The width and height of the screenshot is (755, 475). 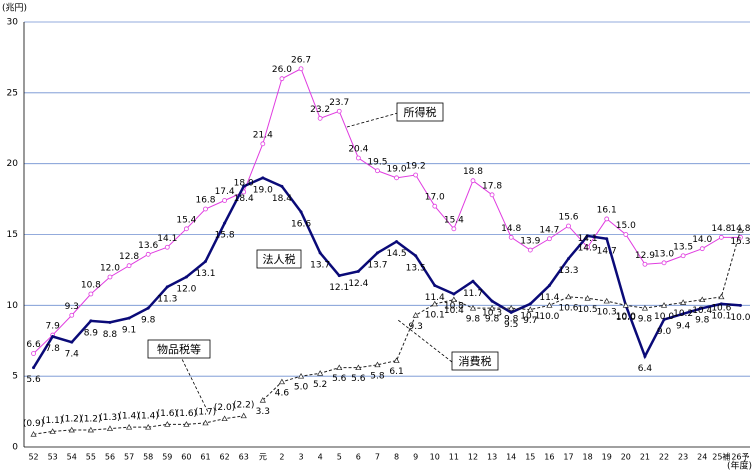 I want to click on x-tick-label: 2, so click(x=281, y=457).